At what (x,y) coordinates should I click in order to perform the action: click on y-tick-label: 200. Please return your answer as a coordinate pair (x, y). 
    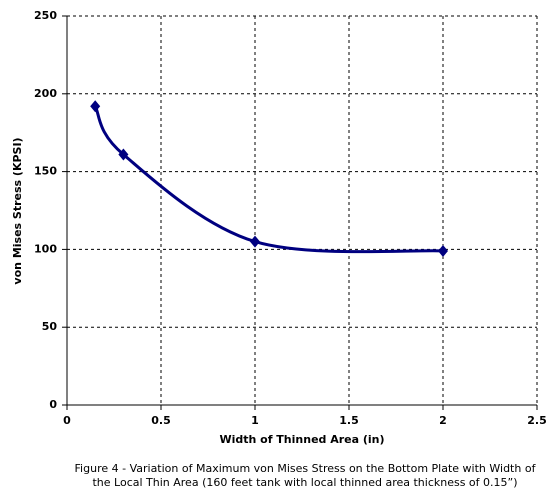
    Looking at the image, I should click on (45, 93).